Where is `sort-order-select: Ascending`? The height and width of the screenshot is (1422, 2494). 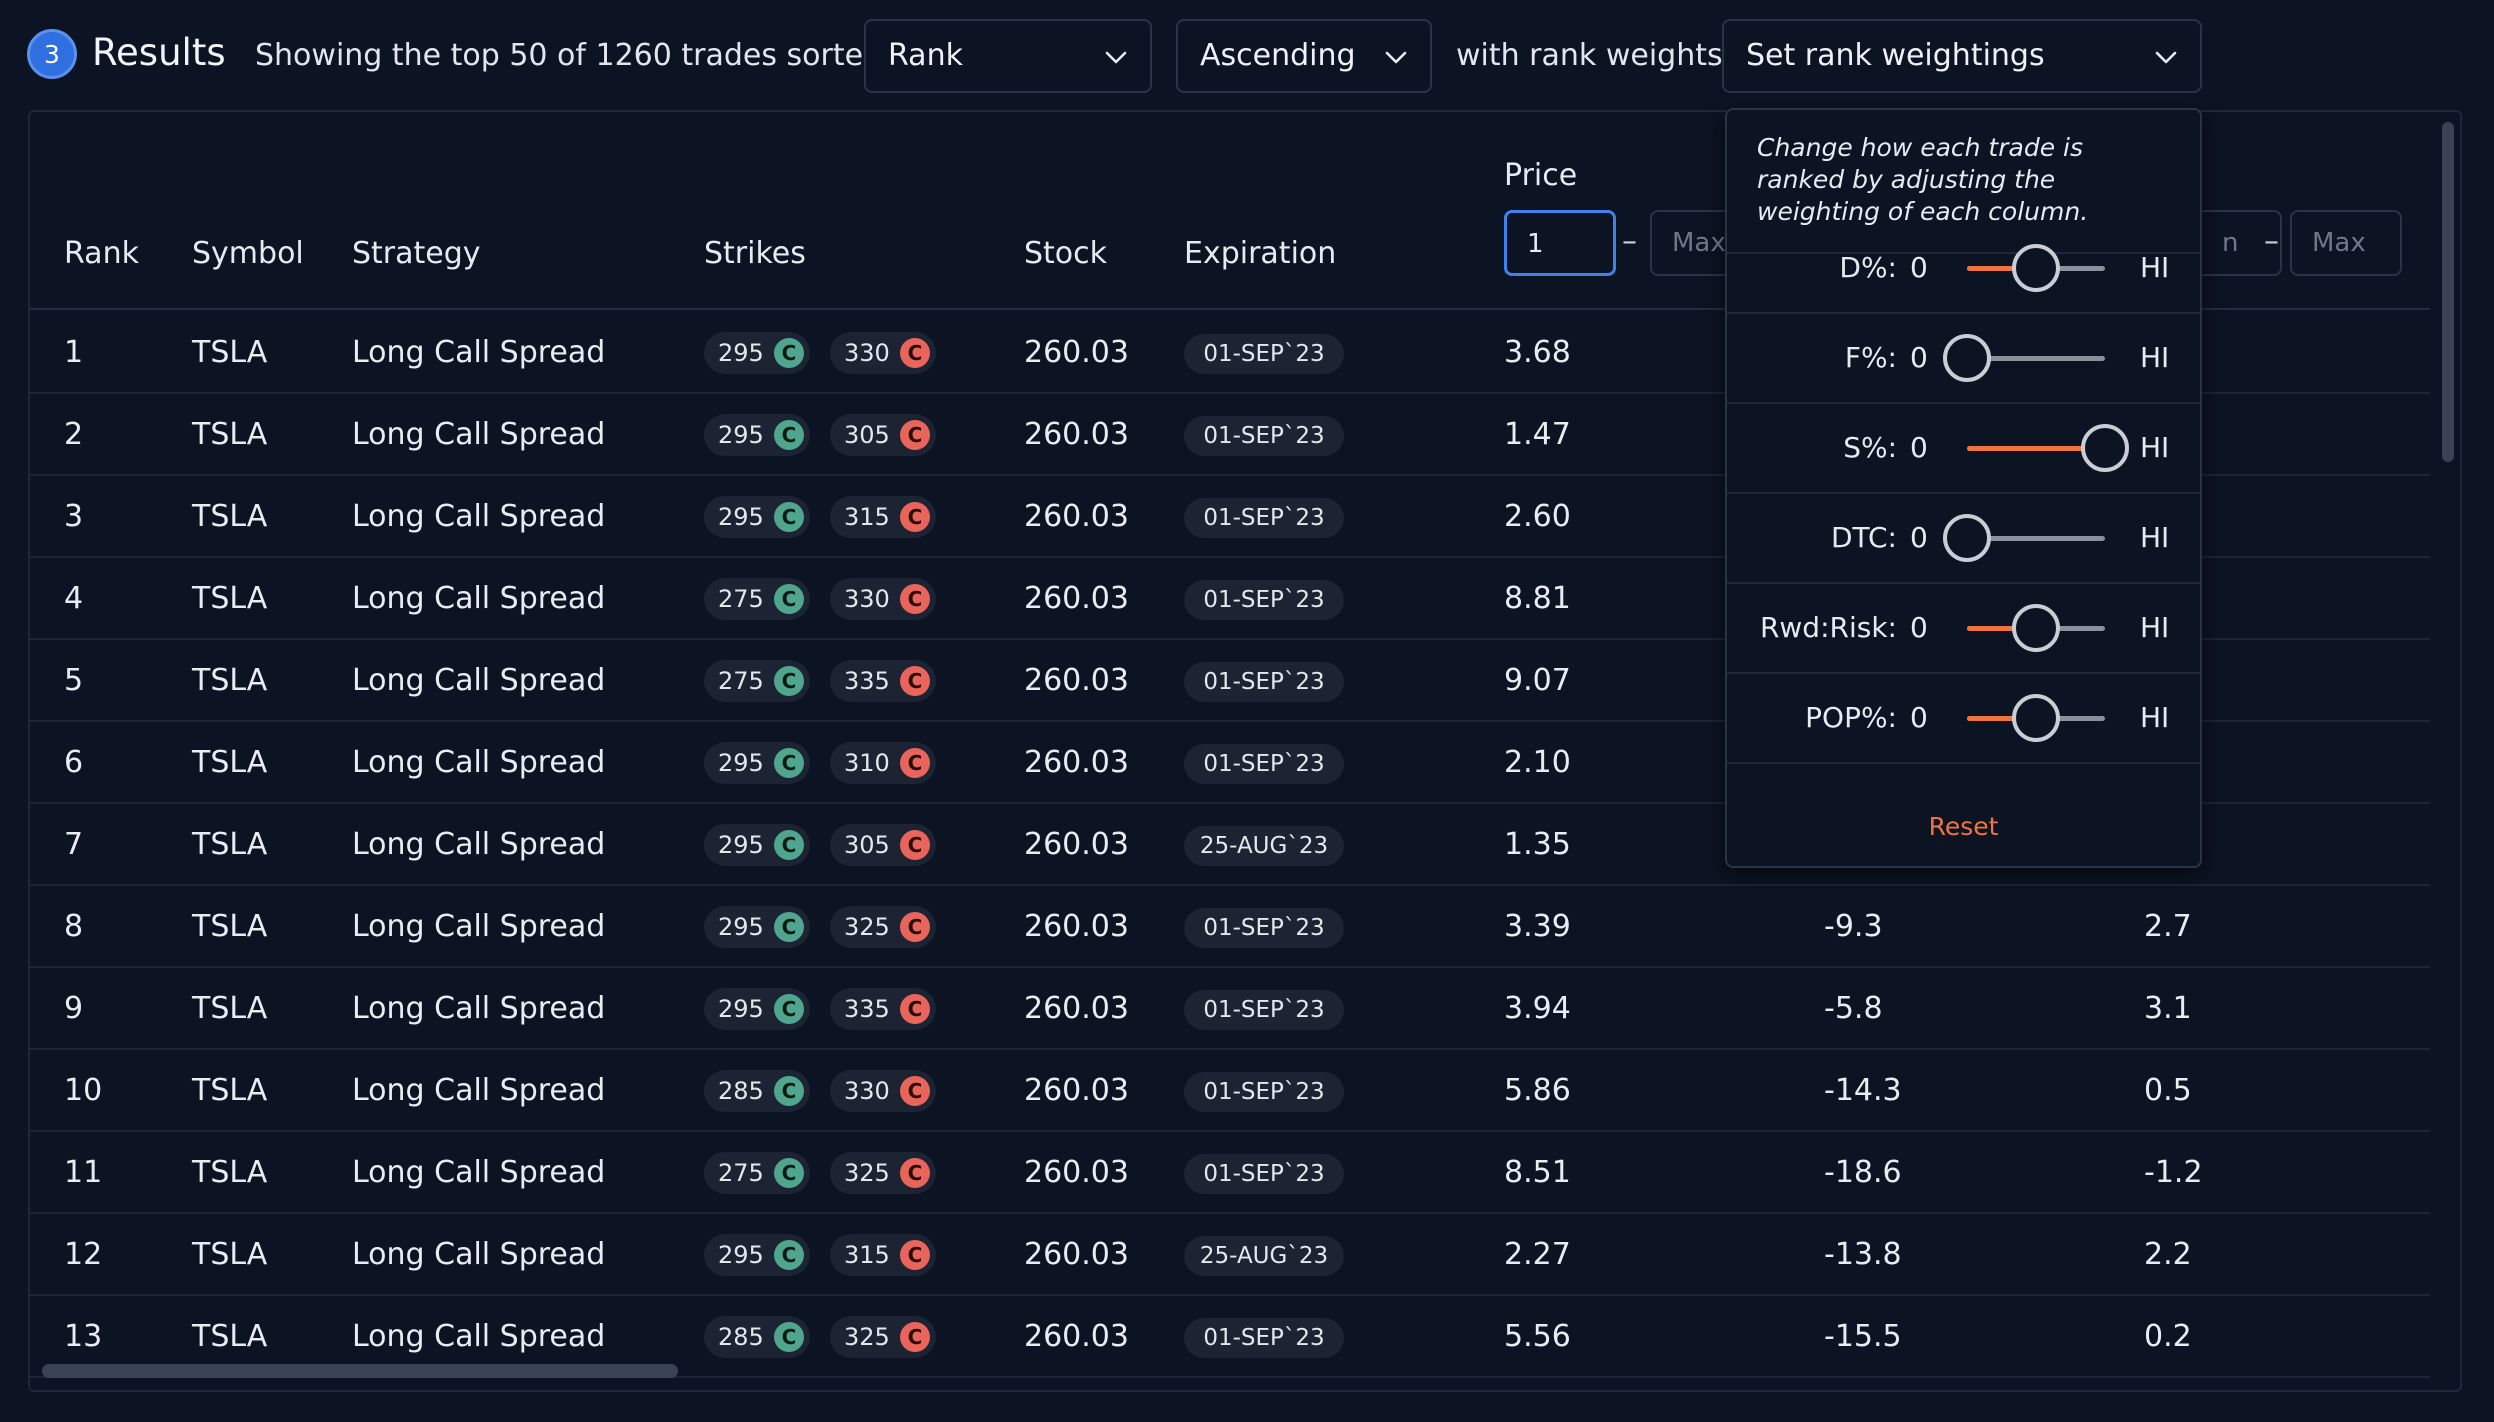 sort-order-select: Ascending is located at coordinates (1304, 56).